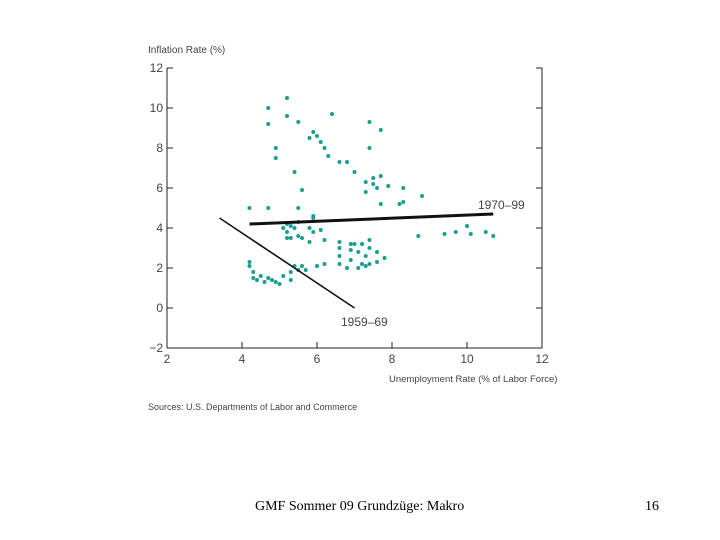 The image size is (720, 540). I want to click on line-label-1970-99: 1970–99, so click(501, 205).